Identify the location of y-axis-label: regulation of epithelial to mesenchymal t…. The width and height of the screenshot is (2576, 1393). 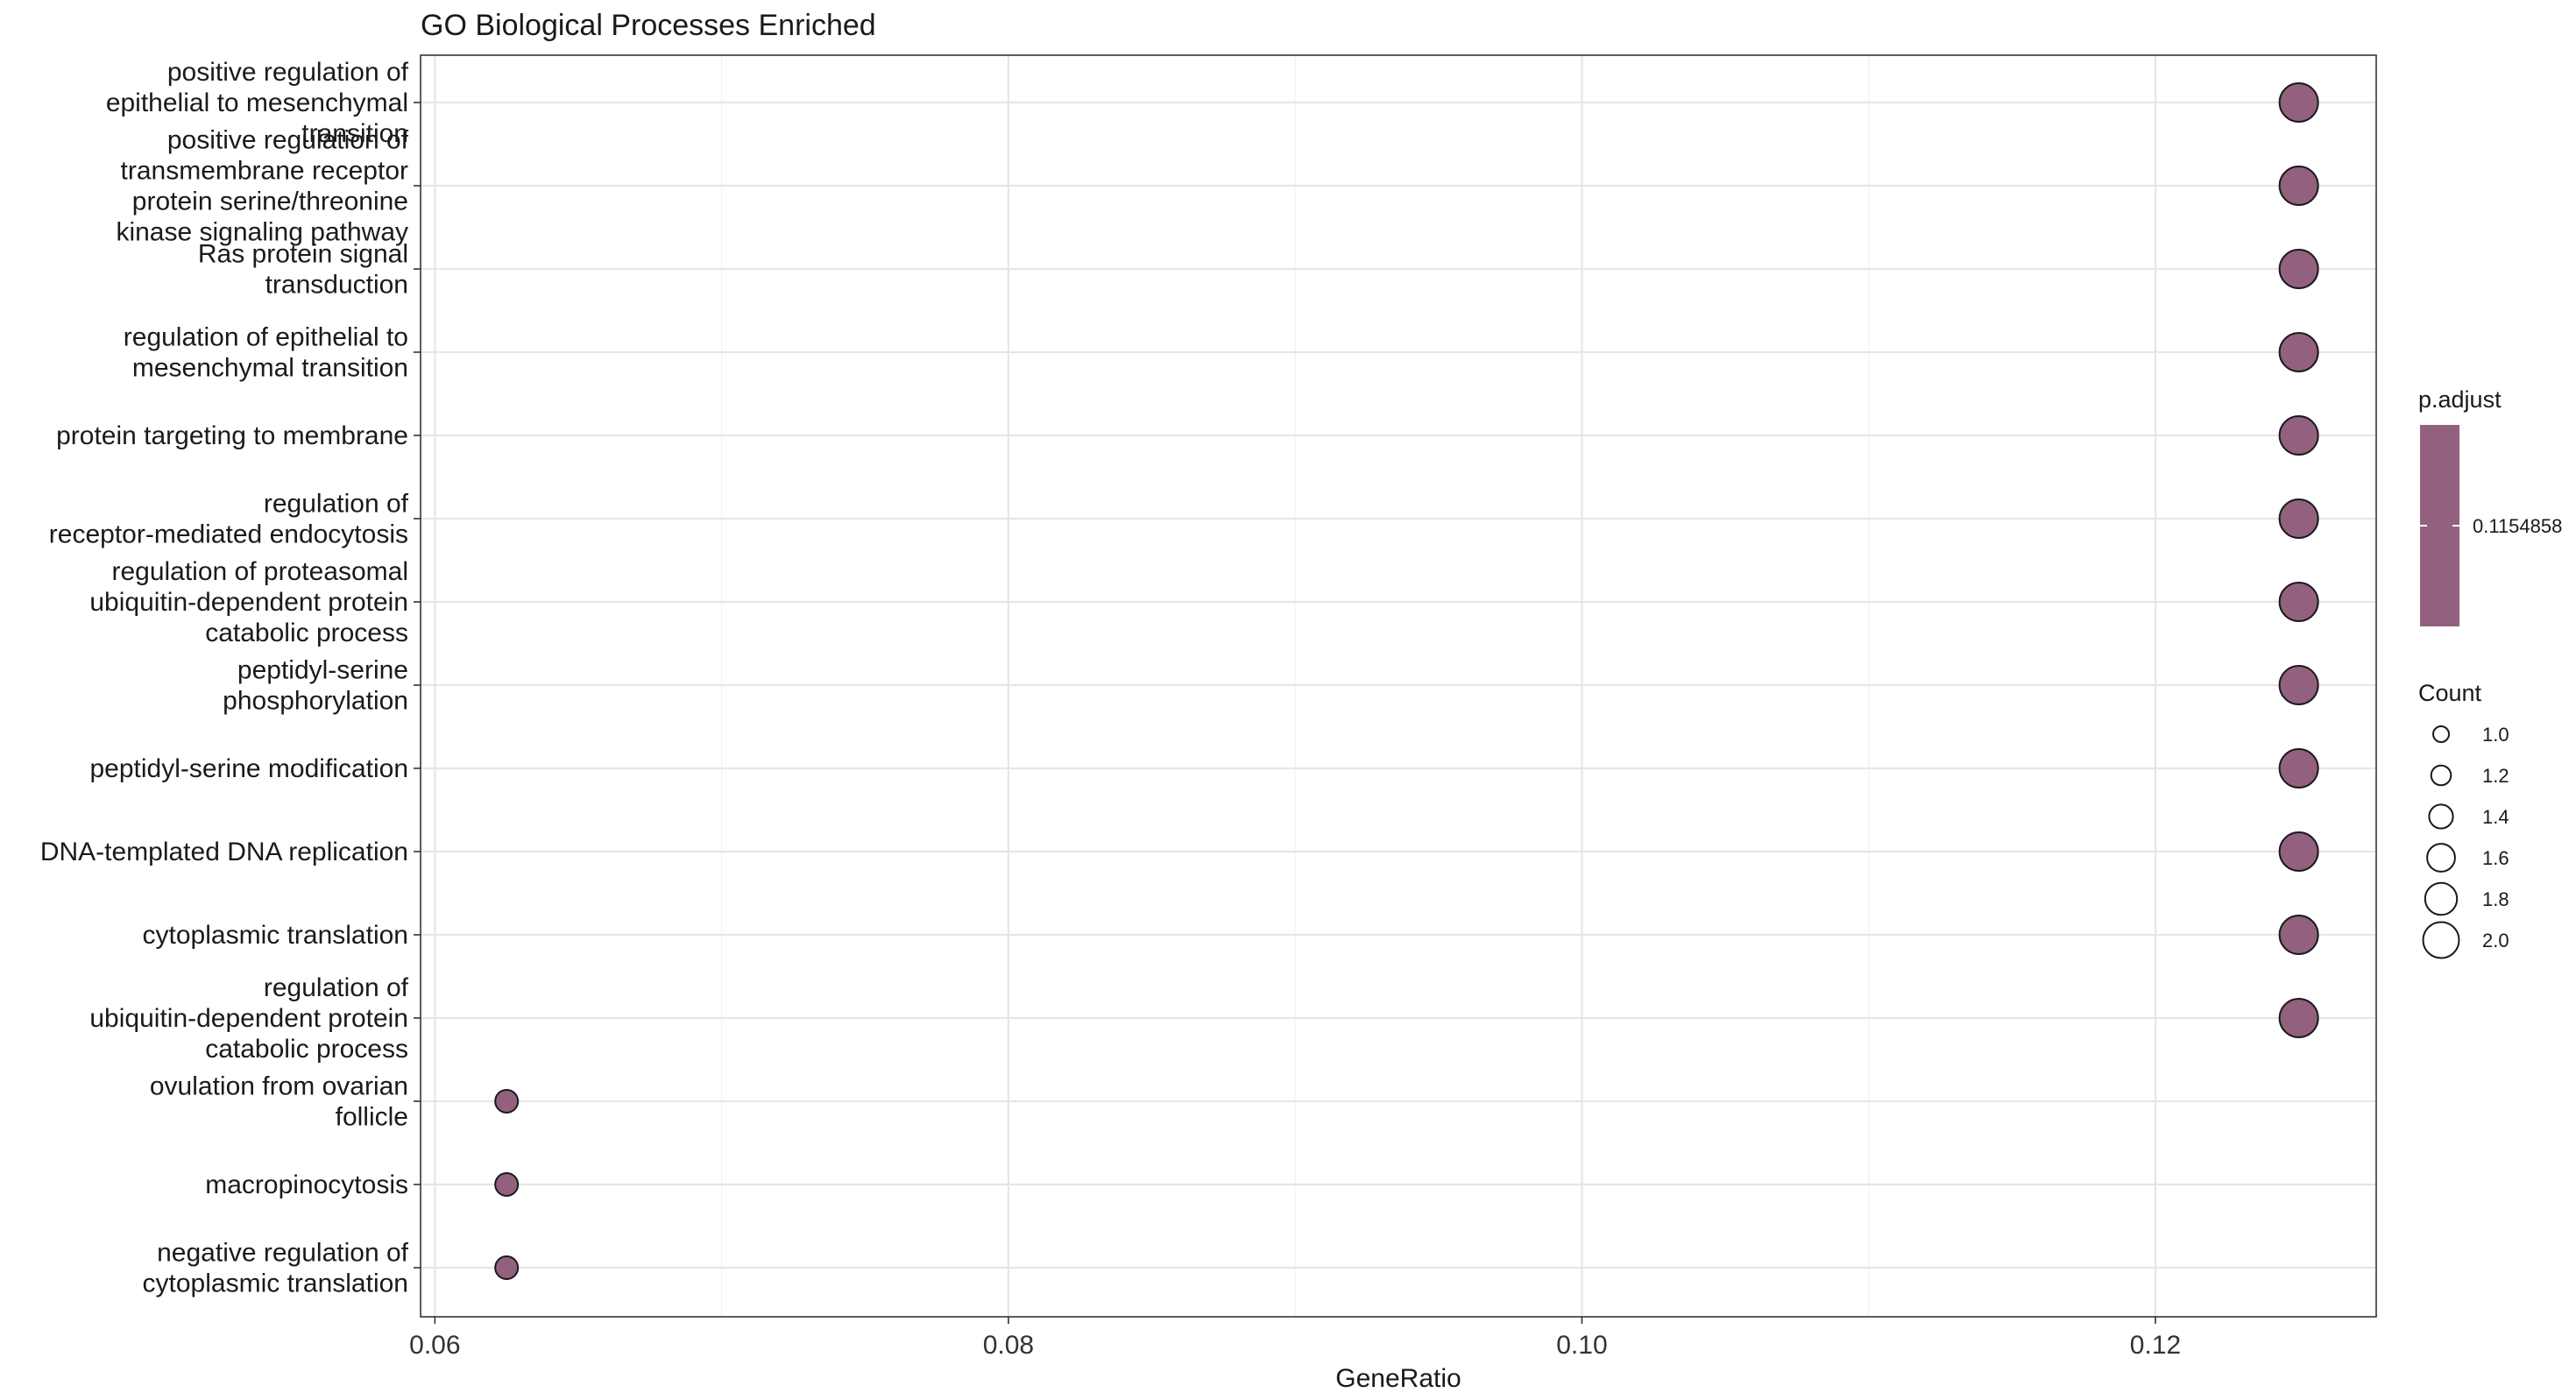
(266, 353).